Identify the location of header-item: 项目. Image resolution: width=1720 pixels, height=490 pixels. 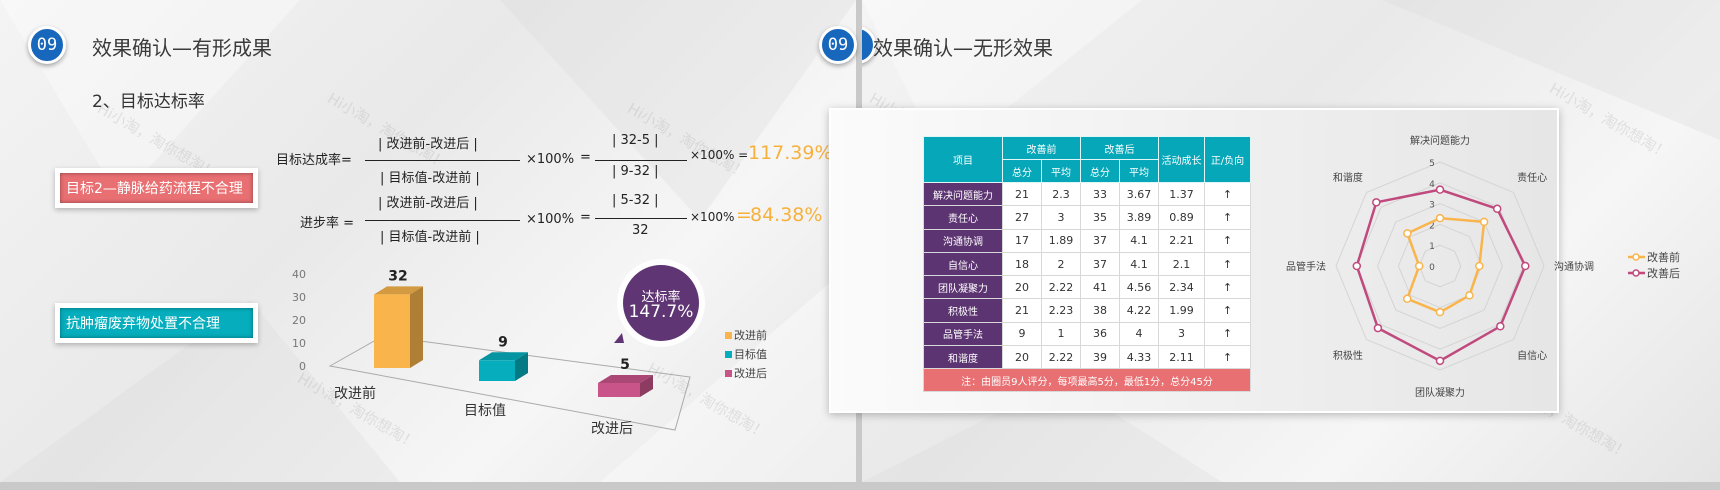
(963, 159).